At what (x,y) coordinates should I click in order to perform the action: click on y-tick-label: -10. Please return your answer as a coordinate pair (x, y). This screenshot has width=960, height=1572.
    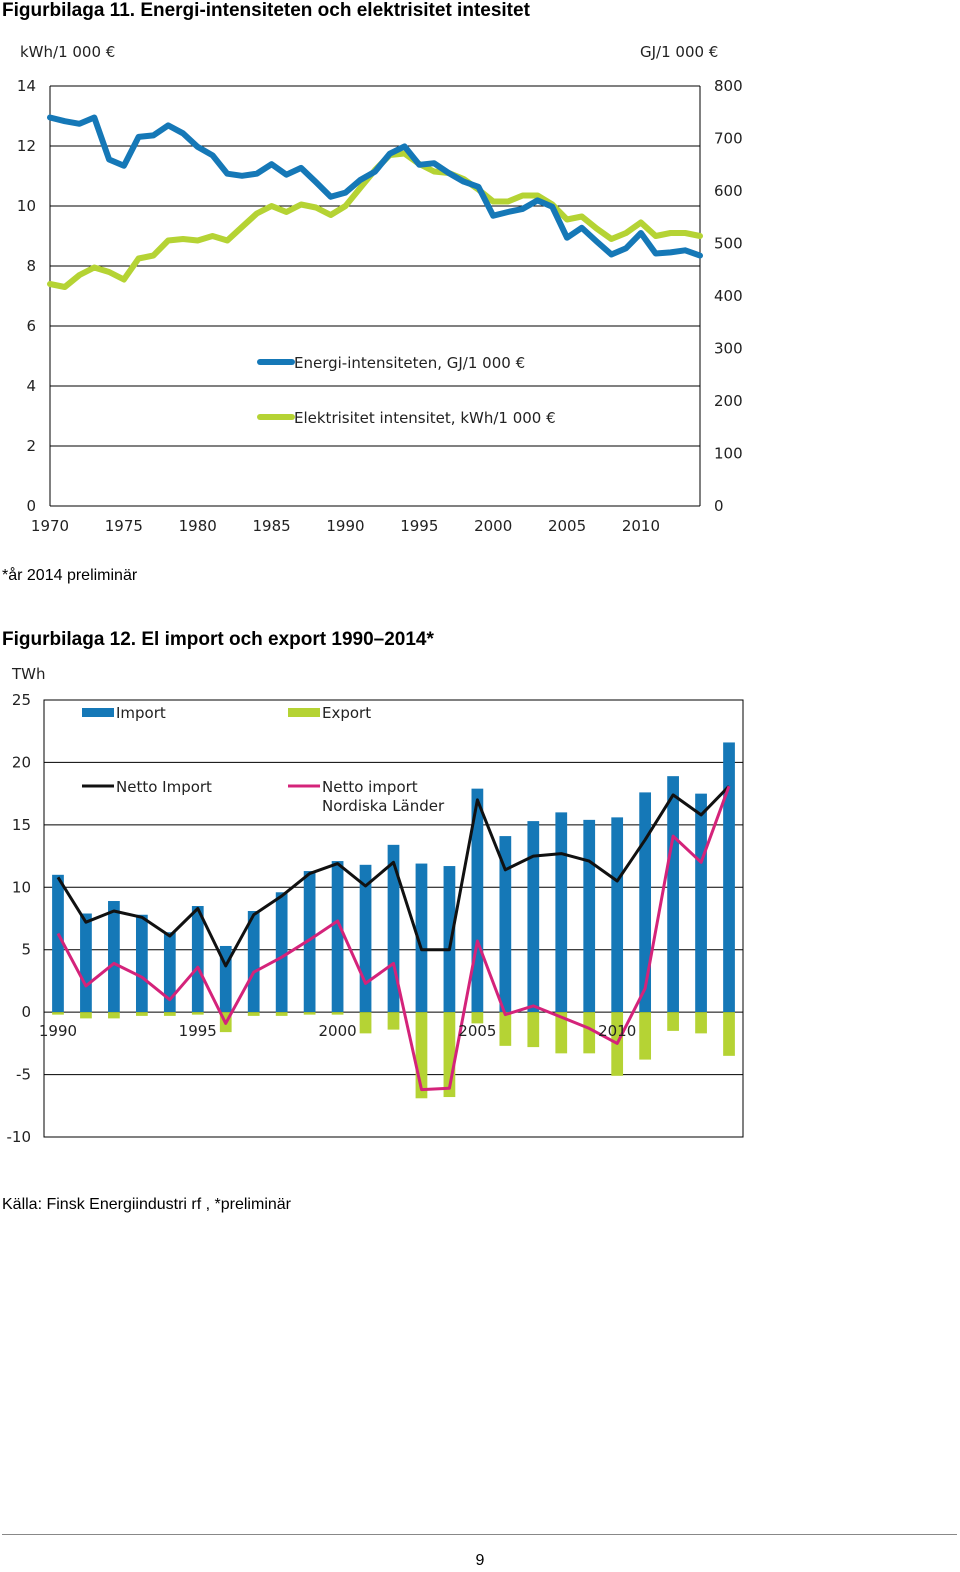
    Looking at the image, I should click on (19, 1137).